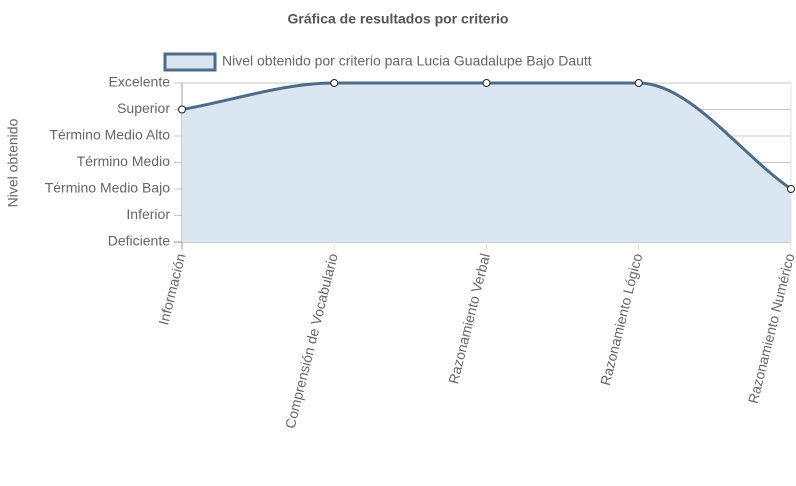 The image size is (796, 486). Describe the element at coordinates (139, 241) in the screenshot. I see `y-tick-label: Deficiente` at that location.